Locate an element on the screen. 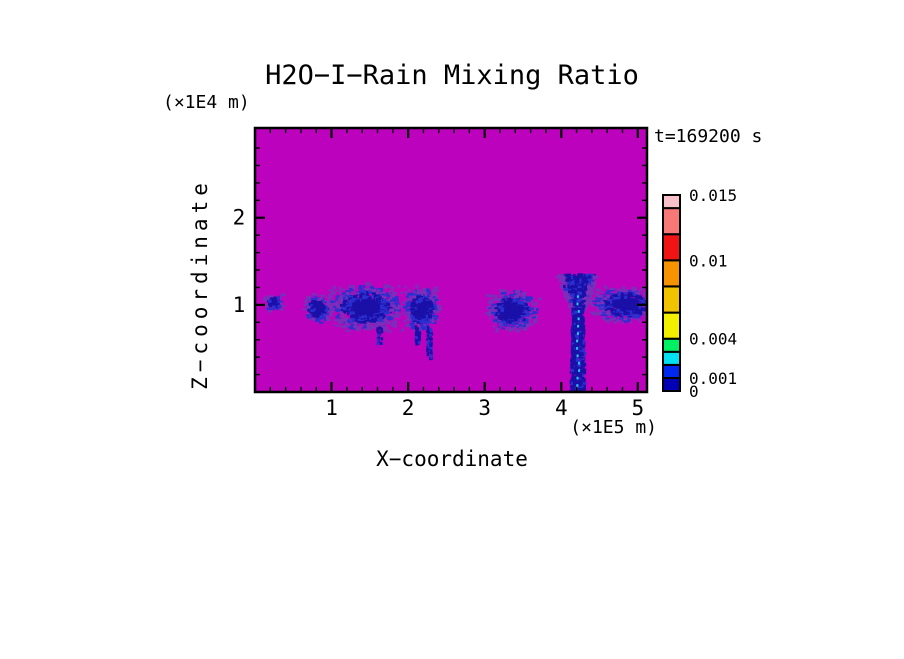 This screenshot has width=904, height=659. z-tick-labels: 12 is located at coordinates (239, 261).